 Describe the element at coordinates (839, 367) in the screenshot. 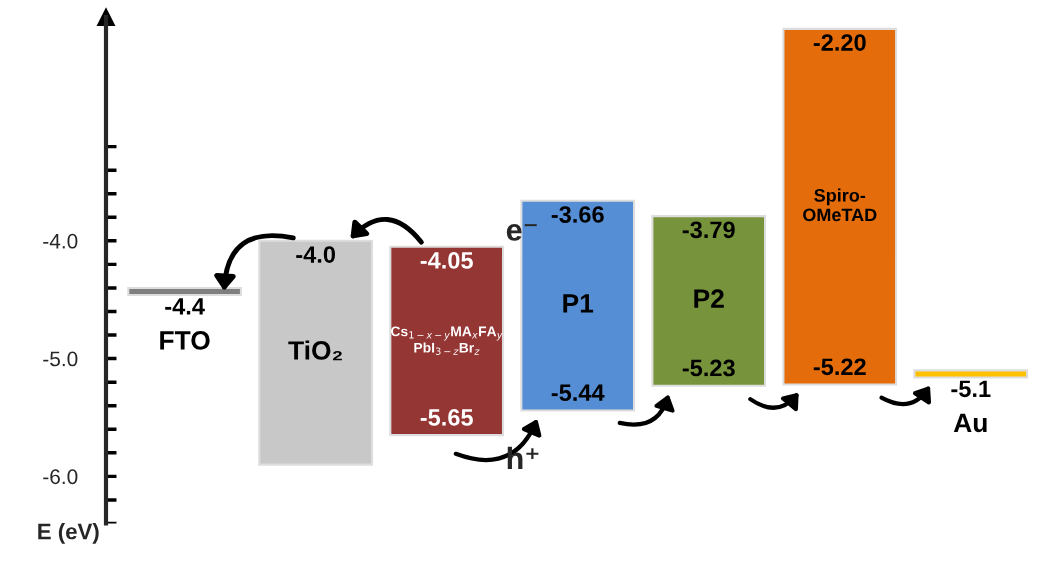

I see `annotation: -5.22` at that location.